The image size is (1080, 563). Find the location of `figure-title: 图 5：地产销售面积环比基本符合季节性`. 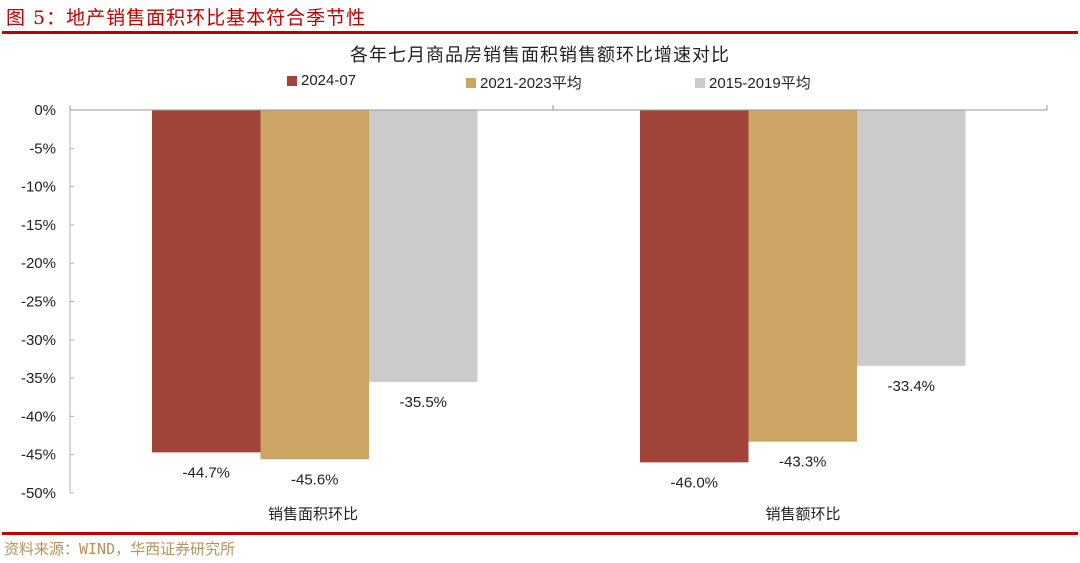

figure-title: 图 5：地产销售面积环比基本符合季节性 is located at coordinates (186, 18).